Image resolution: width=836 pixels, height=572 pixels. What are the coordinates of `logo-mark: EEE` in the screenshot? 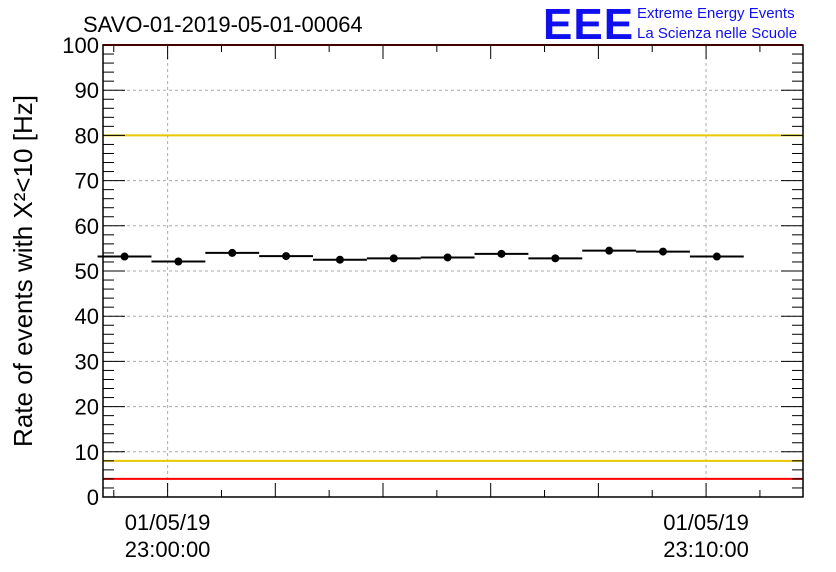 It's located at (588, 24).